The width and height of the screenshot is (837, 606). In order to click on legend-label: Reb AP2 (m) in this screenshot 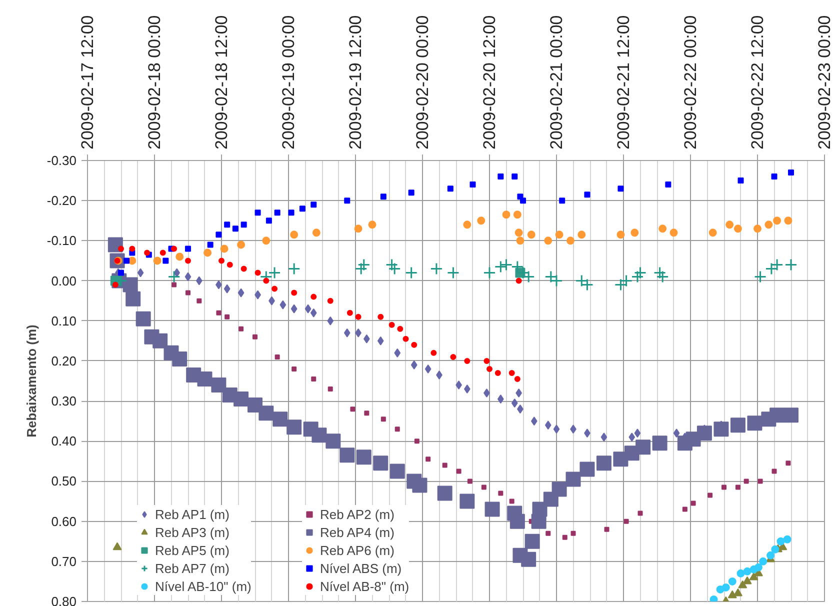, I will do `click(357, 514)`.